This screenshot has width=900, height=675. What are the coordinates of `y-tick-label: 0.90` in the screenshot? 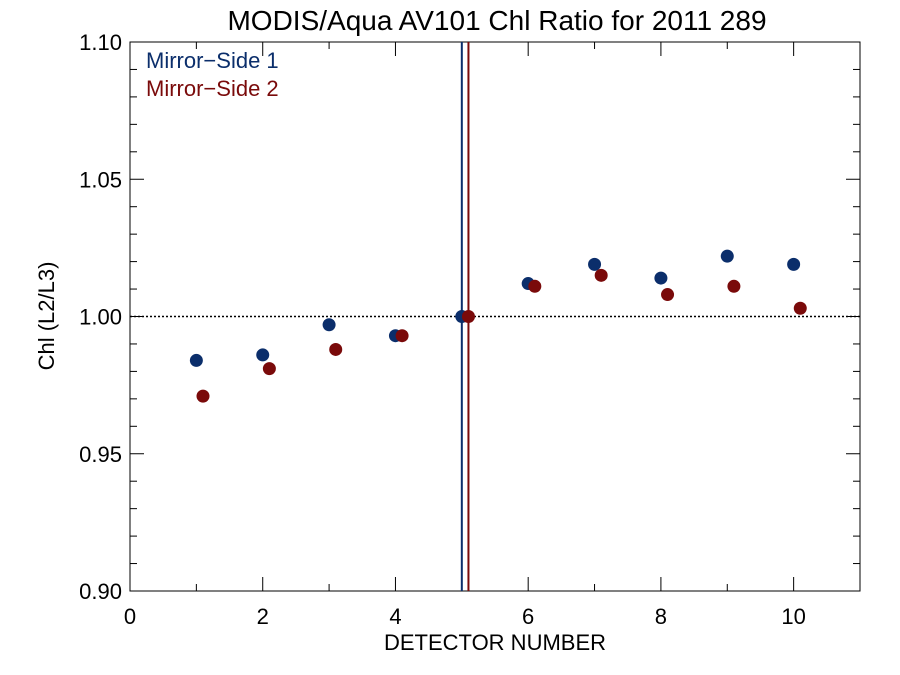 It's located at (100, 591).